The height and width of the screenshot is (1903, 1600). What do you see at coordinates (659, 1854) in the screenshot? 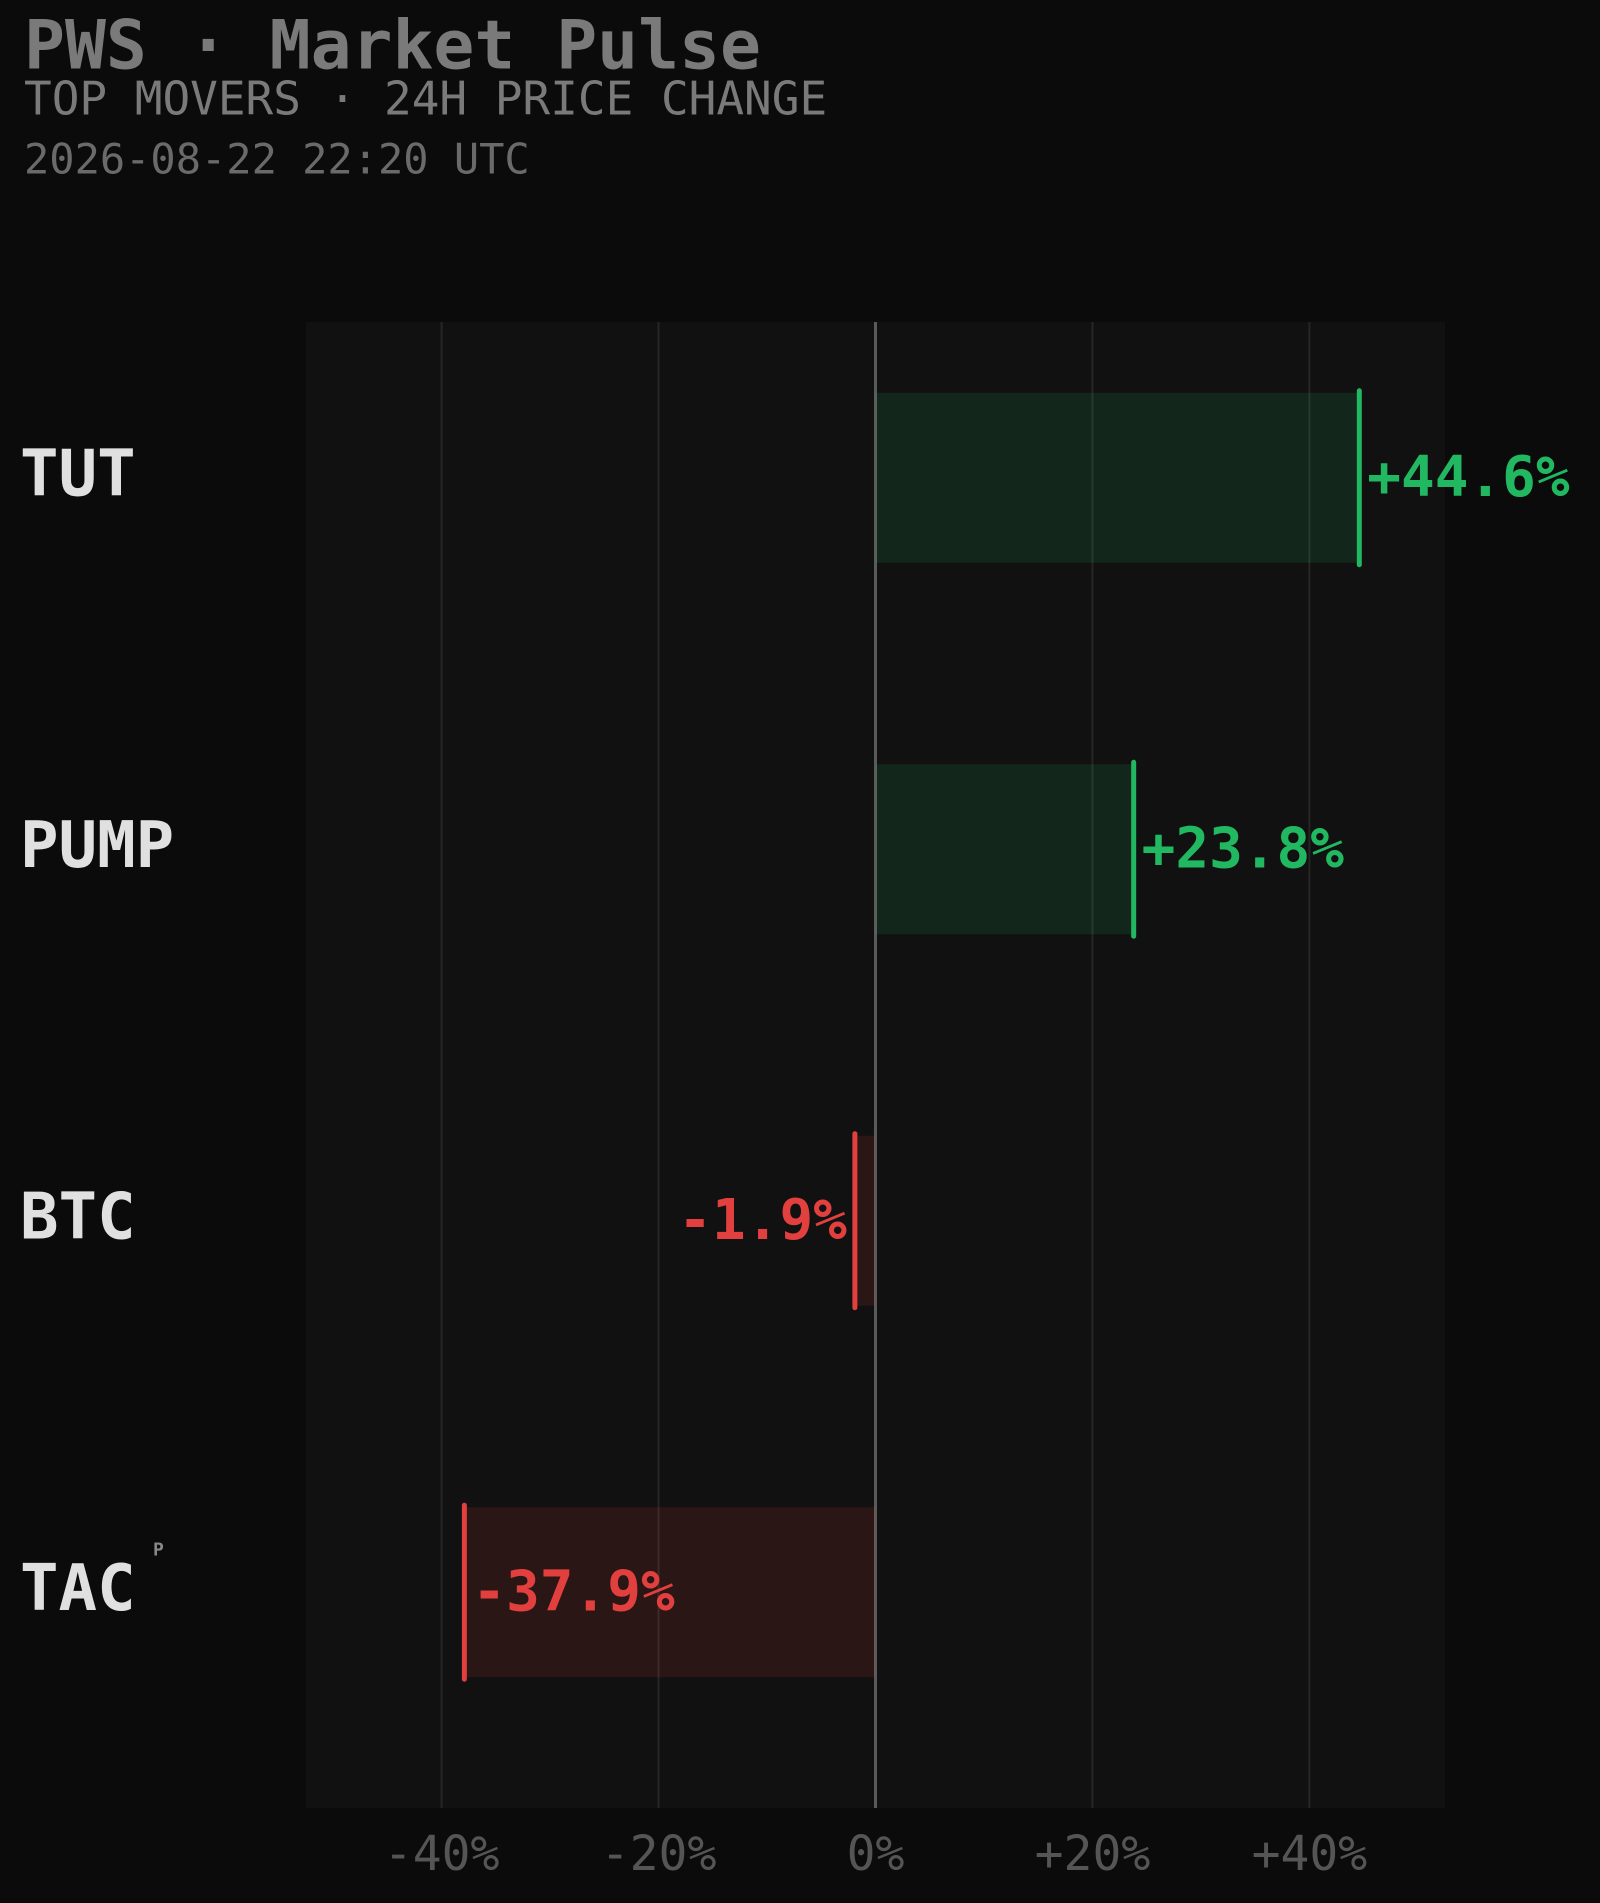
I see `x-tick-label: -20%` at bounding box center [659, 1854].